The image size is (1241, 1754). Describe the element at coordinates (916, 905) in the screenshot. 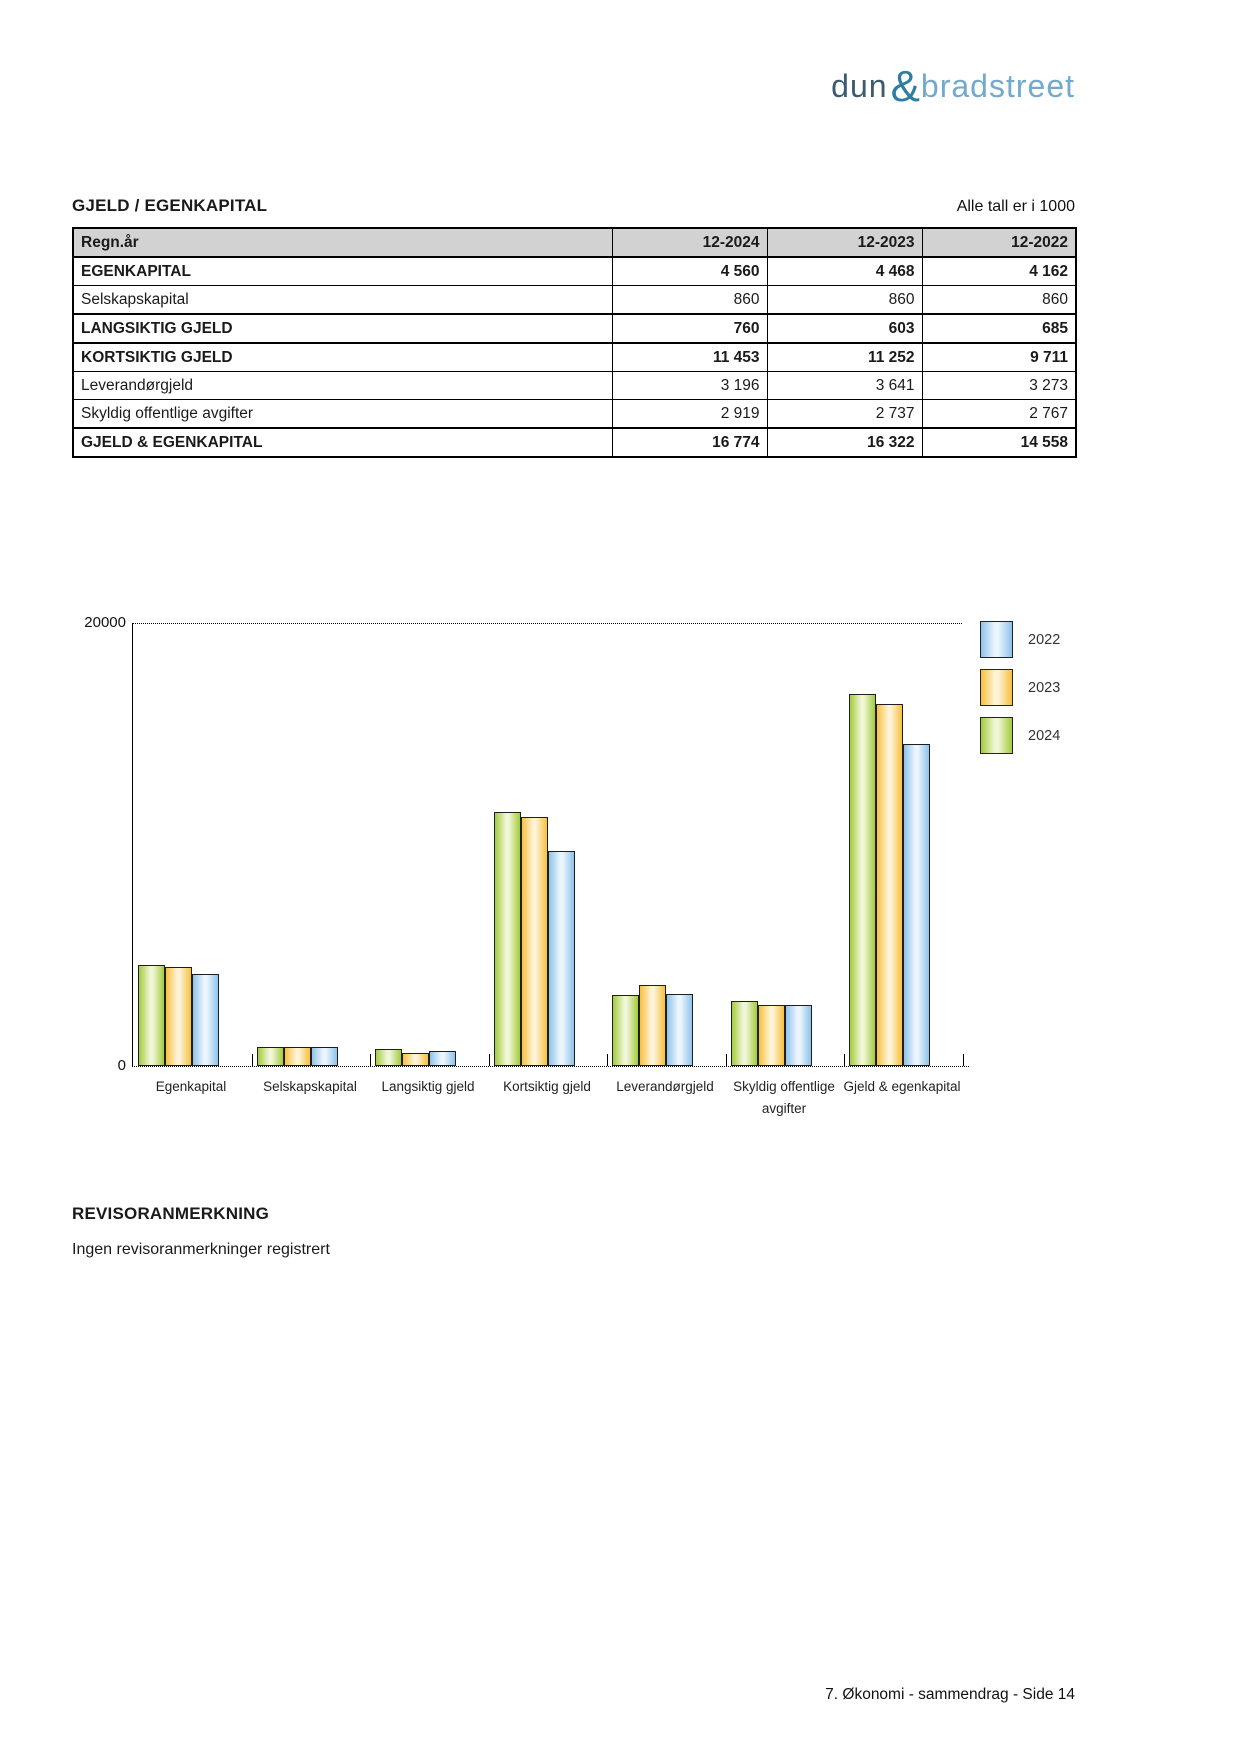

I see `bar-gjeld-egenkapital-2022` at that location.